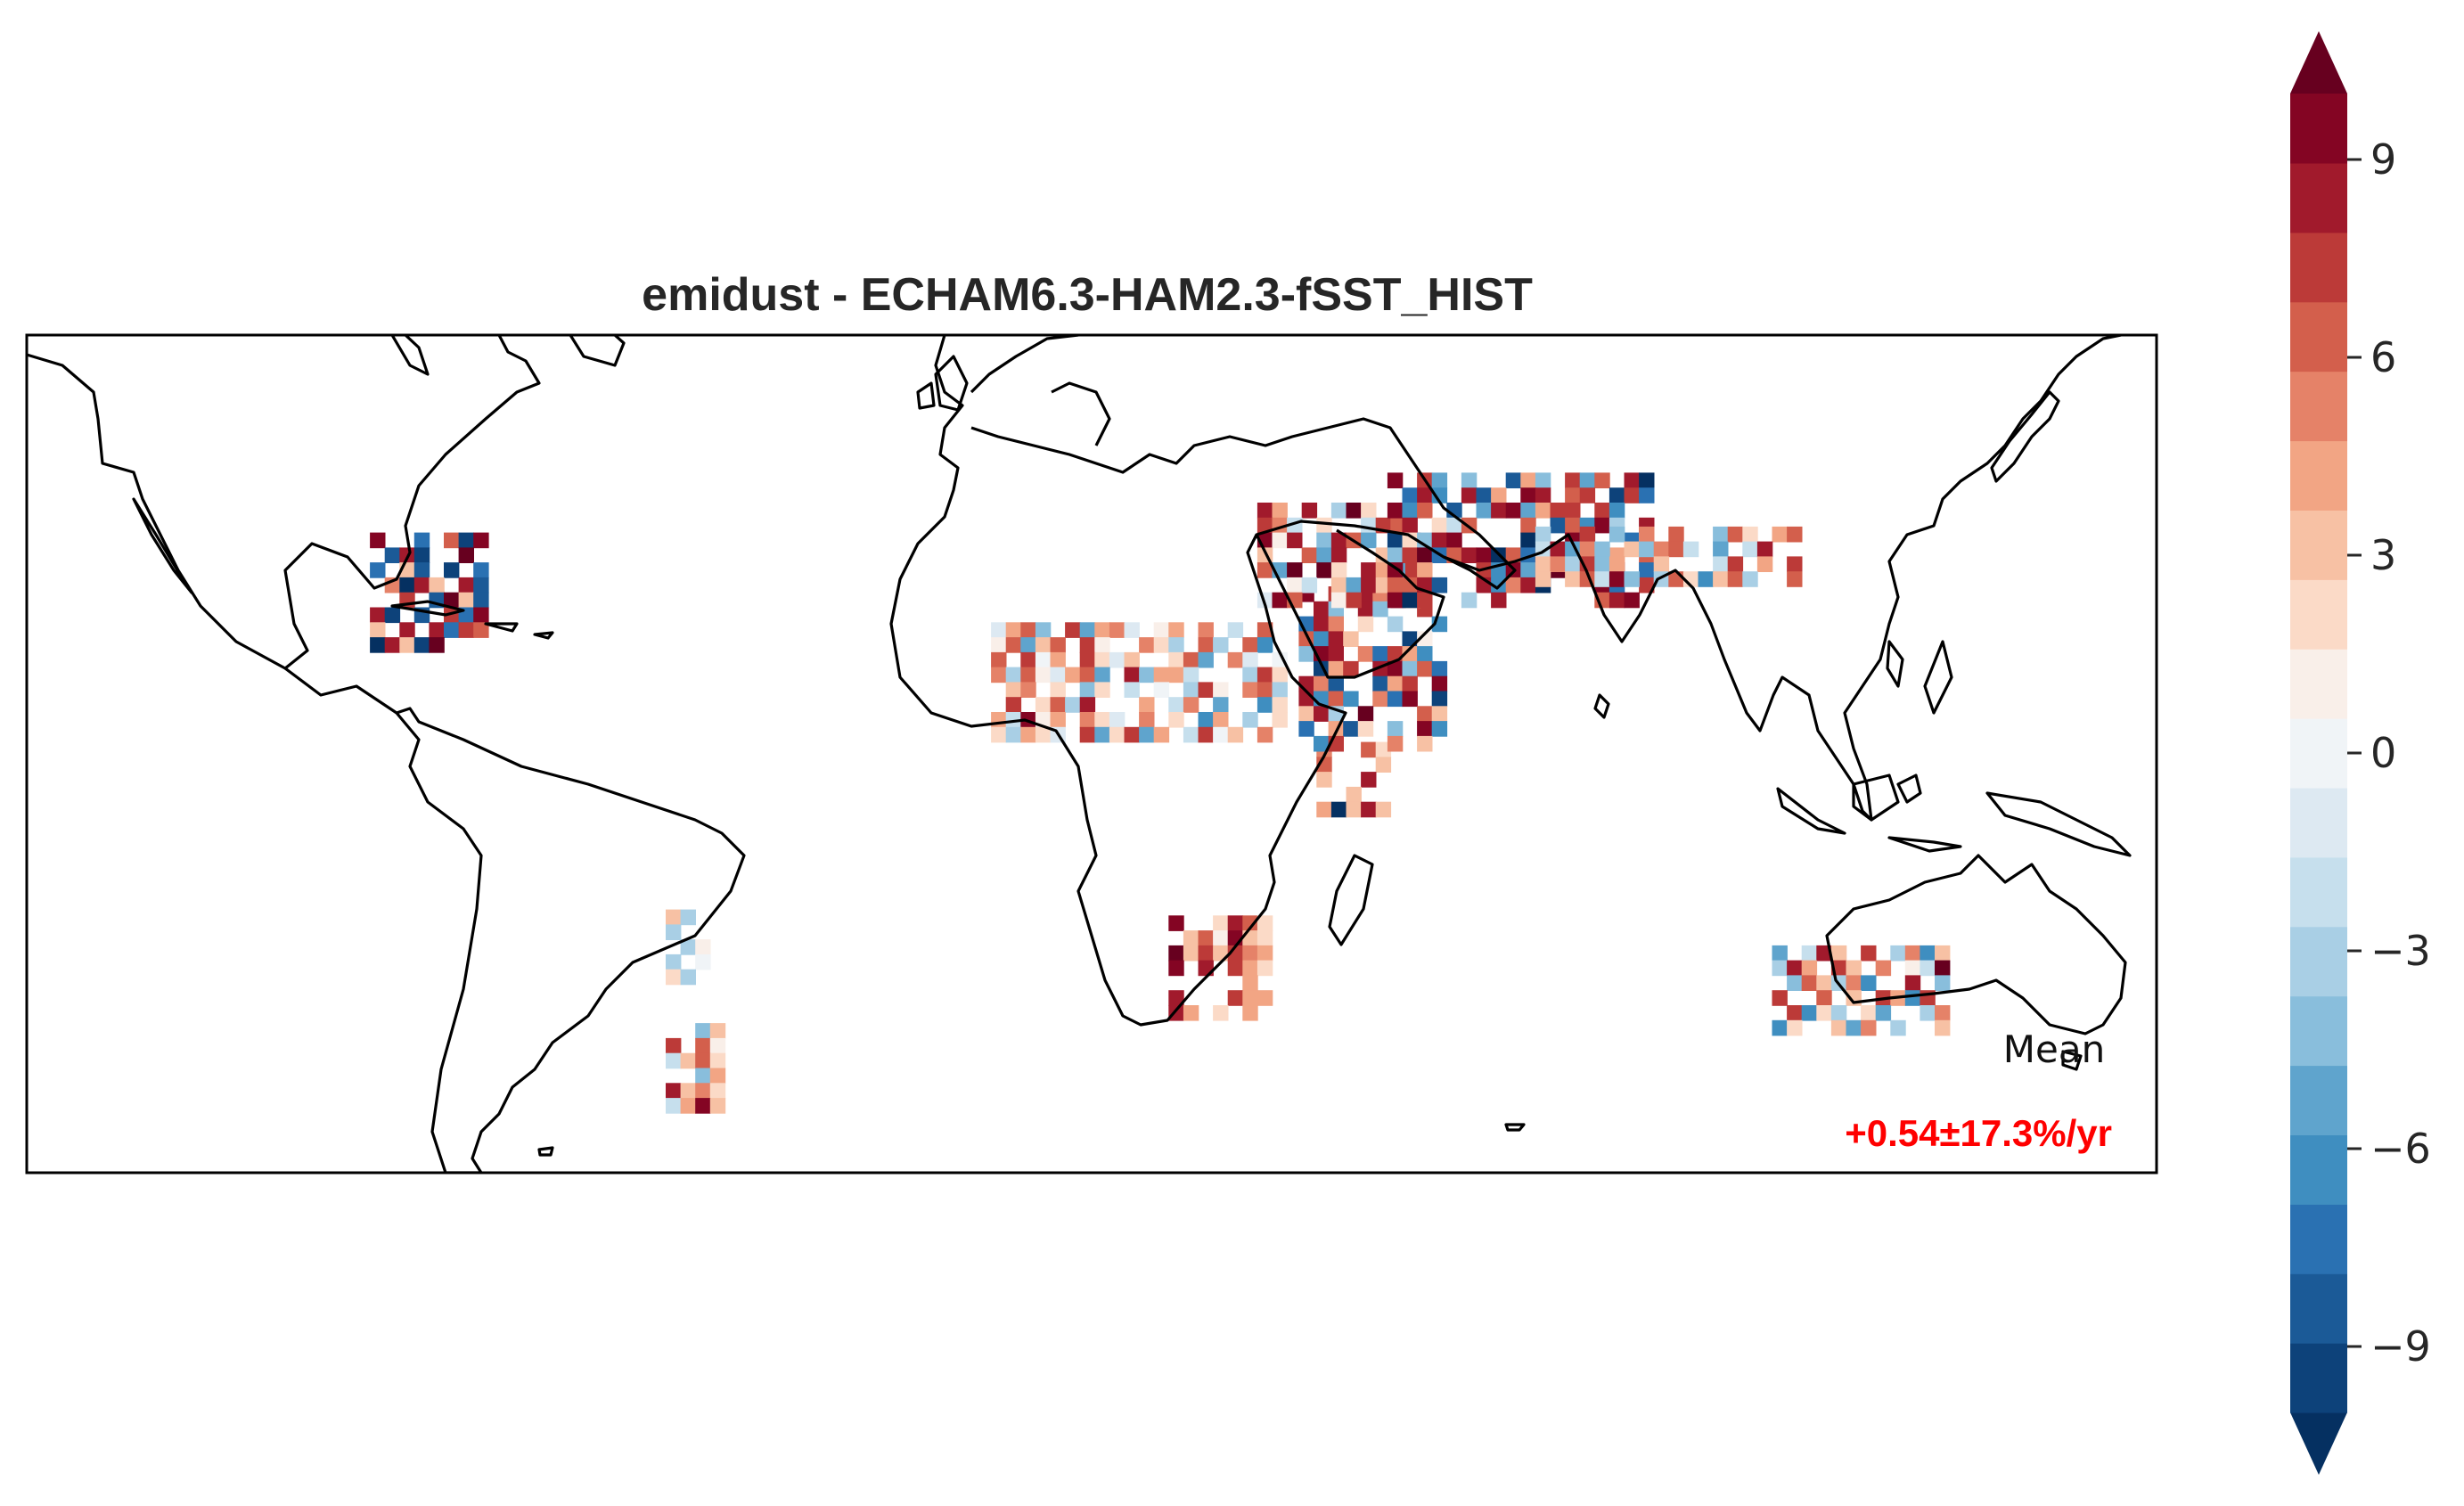 The width and height of the screenshot is (2464, 1506). I want to click on colorbar-segments, so click(2318, 753).